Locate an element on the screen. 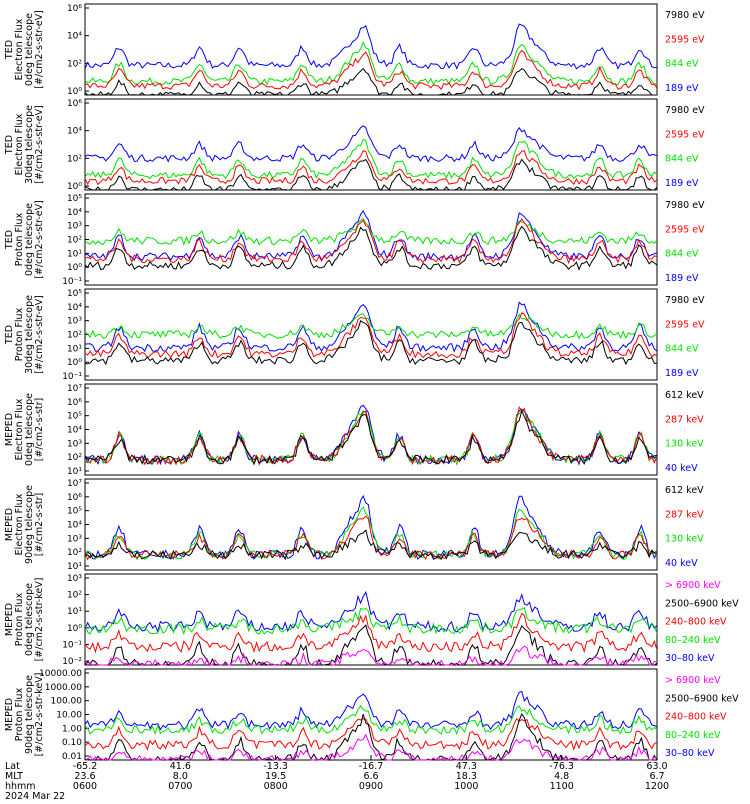 Image resolution: width=750 pixels, height=804 pixels. x-tick-hhmm: 0600 is located at coordinates (85, 786).